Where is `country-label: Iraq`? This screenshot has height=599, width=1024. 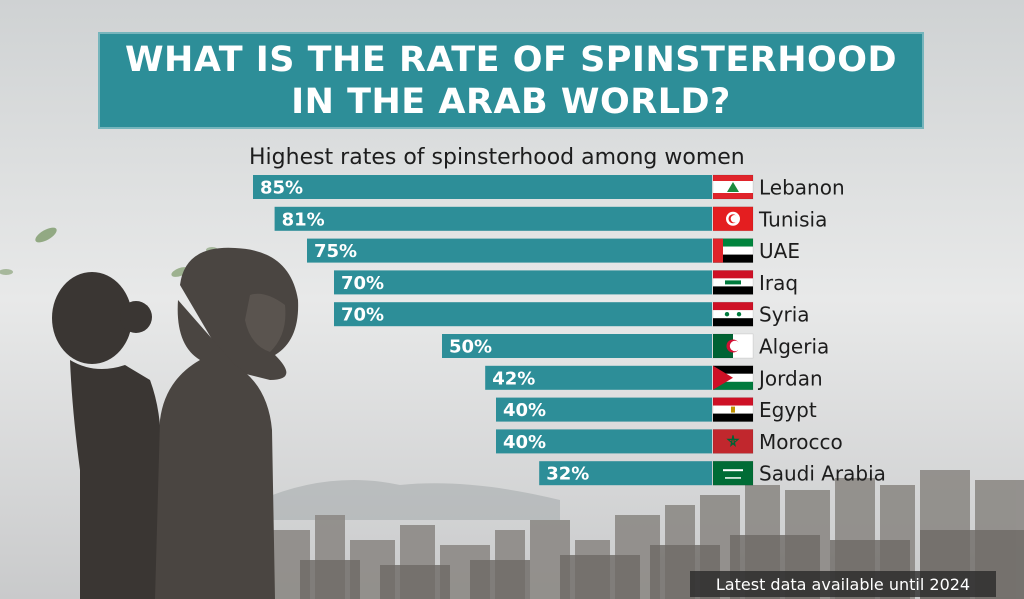 country-label: Iraq is located at coordinates (778, 283).